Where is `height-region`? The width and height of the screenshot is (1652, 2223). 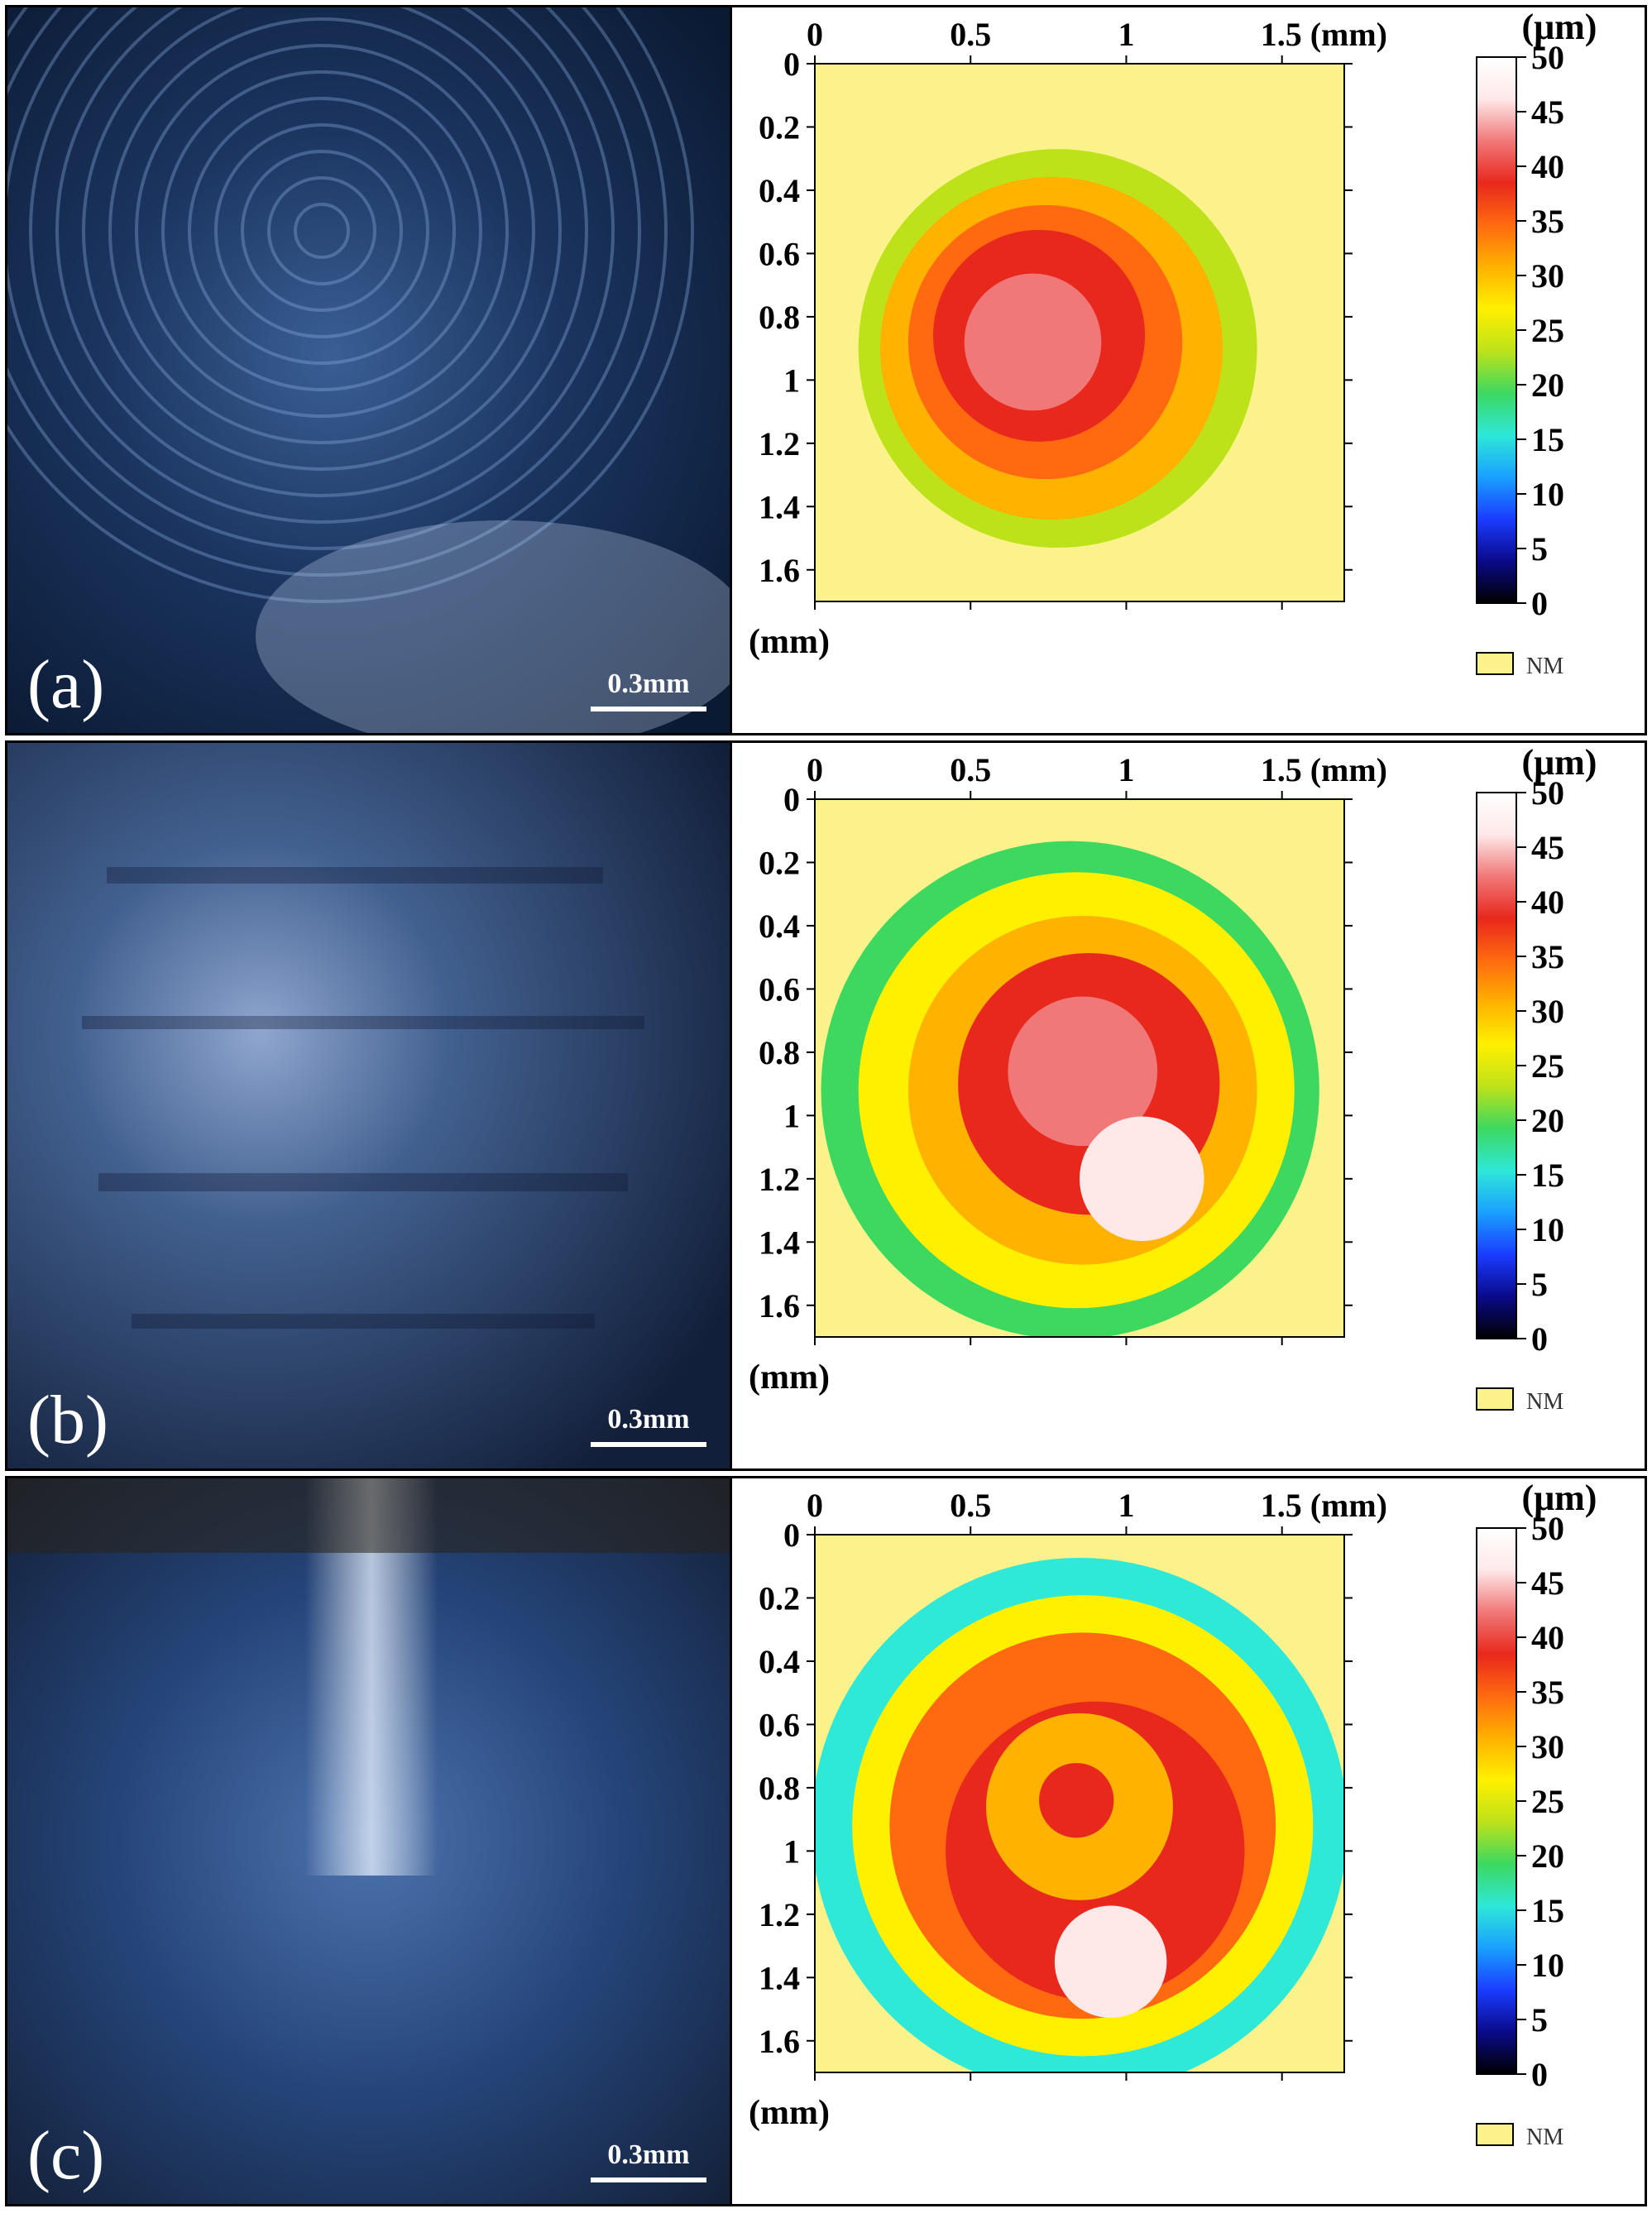 height-region is located at coordinates (1083, 1072).